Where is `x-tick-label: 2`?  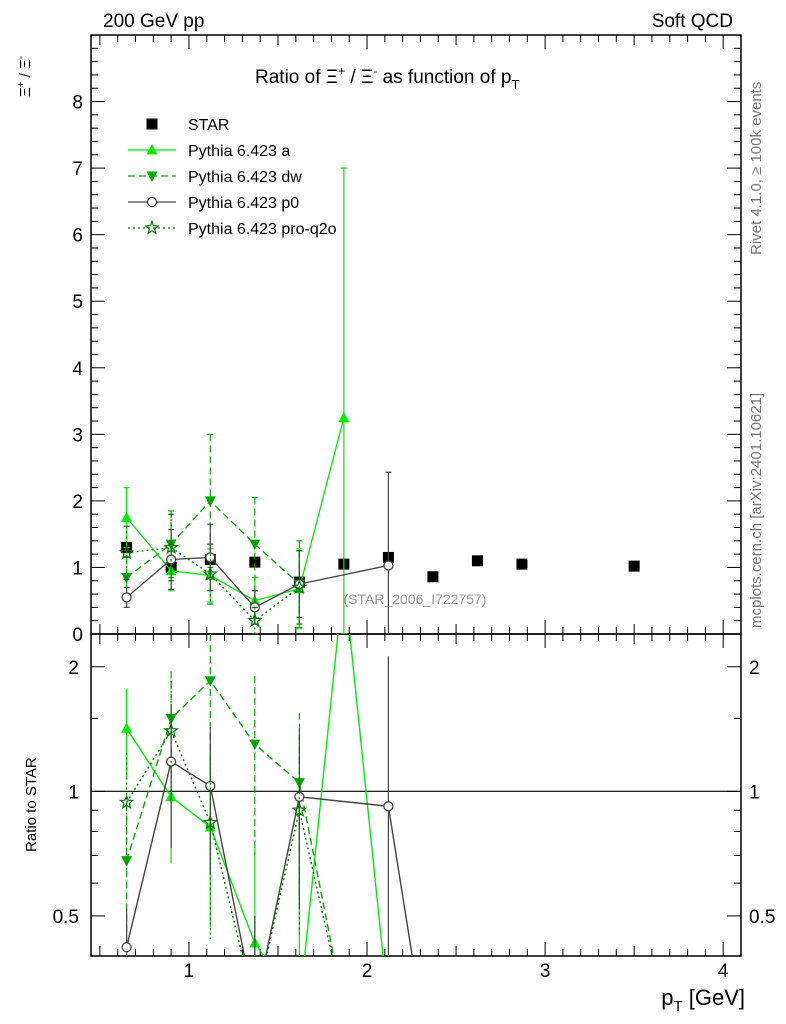 x-tick-label: 2 is located at coordinates (367, 971).